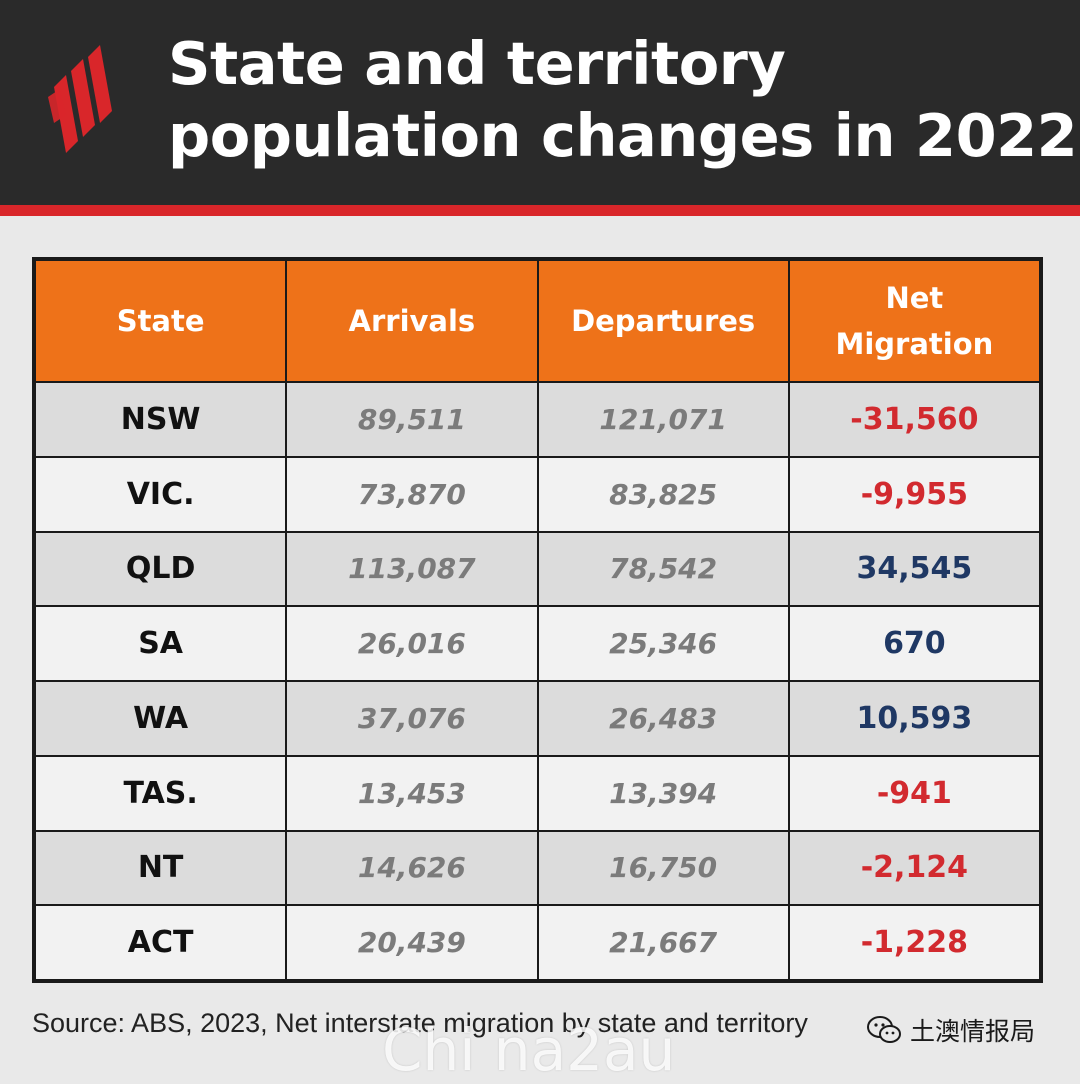  I want to click on wechat-icon, so click(884, 1029).